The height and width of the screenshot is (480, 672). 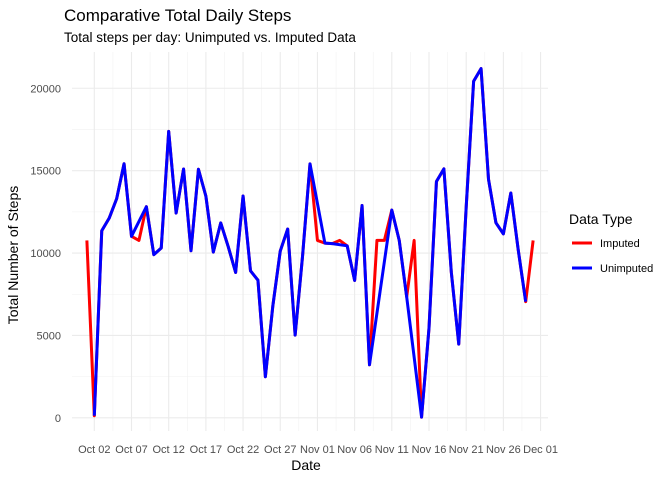 I want to click on legend-title: Data Type, so click(x=601, y=219).